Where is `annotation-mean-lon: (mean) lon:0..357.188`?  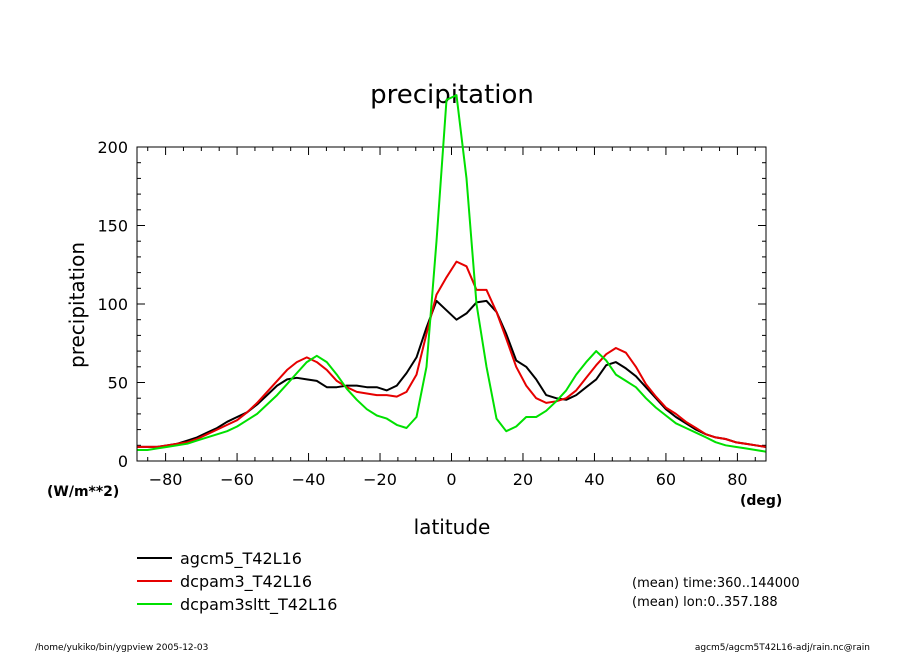
annotation-mean-lon: (mean) lon:0..357.188 is located at coordinates (705, 602).